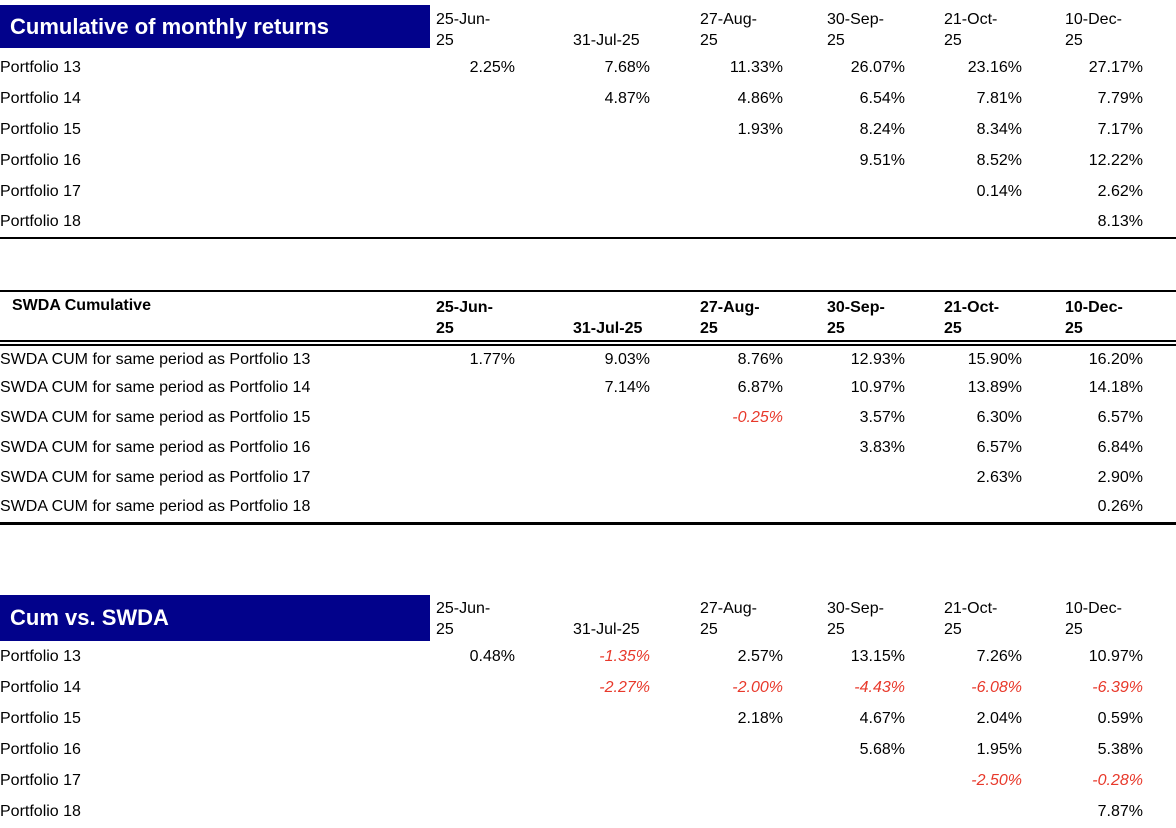 This screenshot has height=828, width=1176. What do you see at coordinates (999, 129) in the screenshot?
I see `cell-value: 8.34%` at bounding box center [999, 129].